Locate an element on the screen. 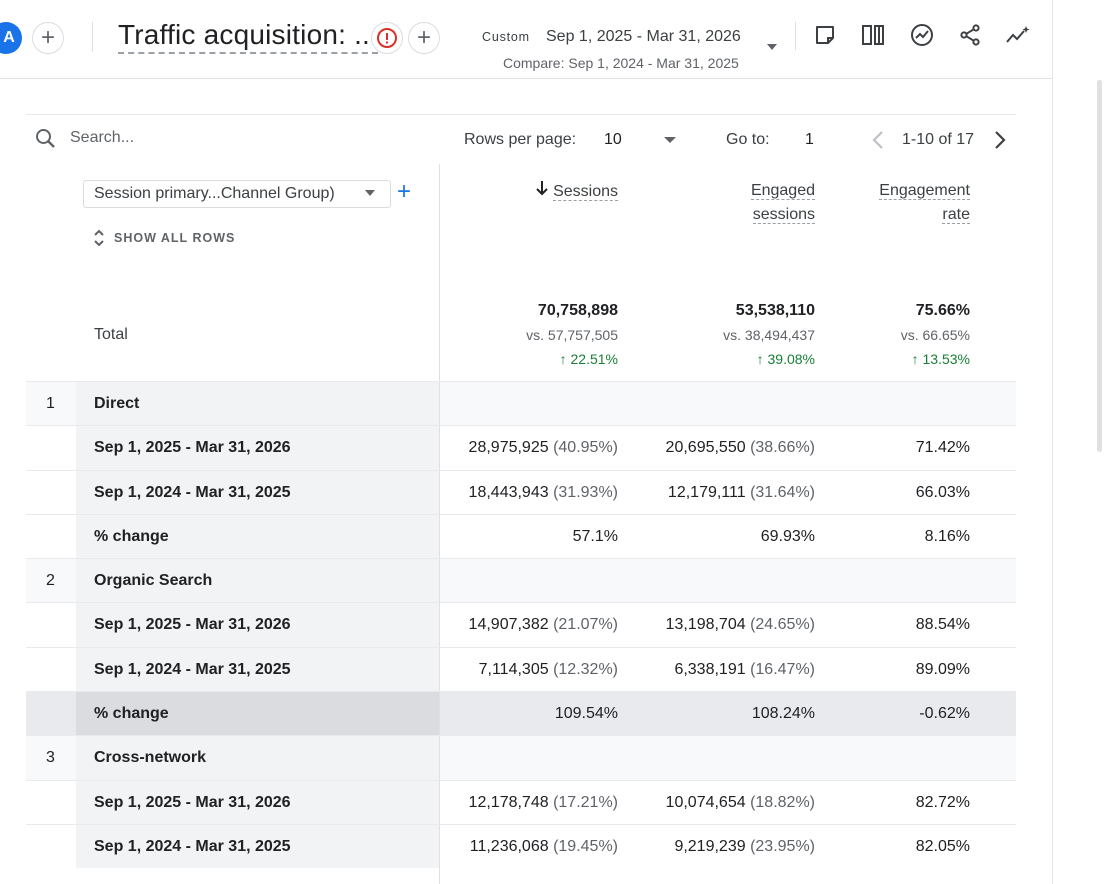  row-number: 3 is located at coordinates (50, 758).